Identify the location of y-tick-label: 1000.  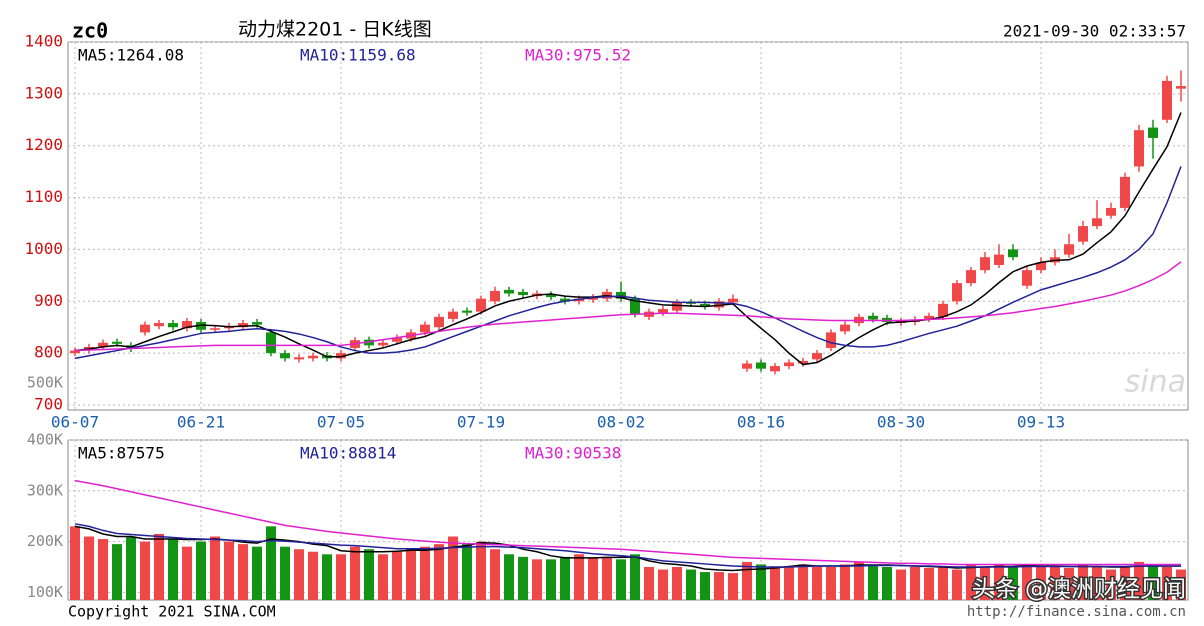
(43, 248).